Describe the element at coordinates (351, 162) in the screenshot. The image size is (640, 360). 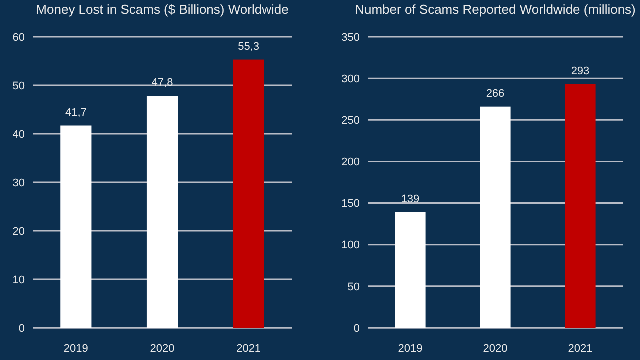
I see `y-tick-label: 200` at that location.